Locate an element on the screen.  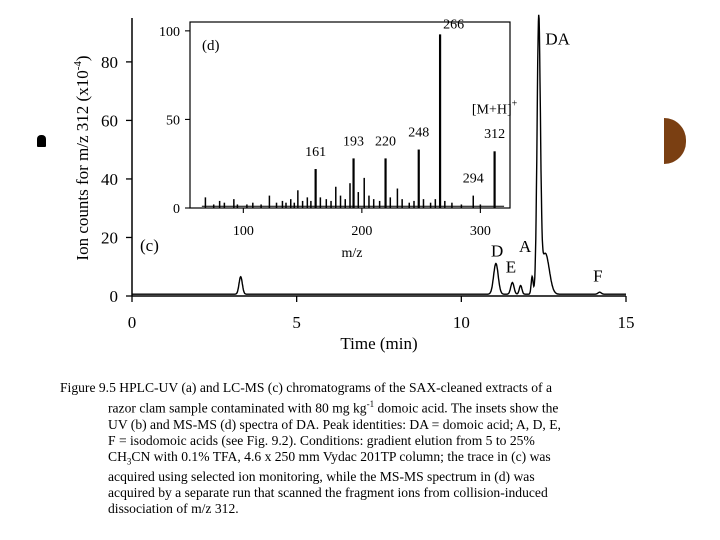
inset-spectrum-bars is located at coordinates (353, 121).